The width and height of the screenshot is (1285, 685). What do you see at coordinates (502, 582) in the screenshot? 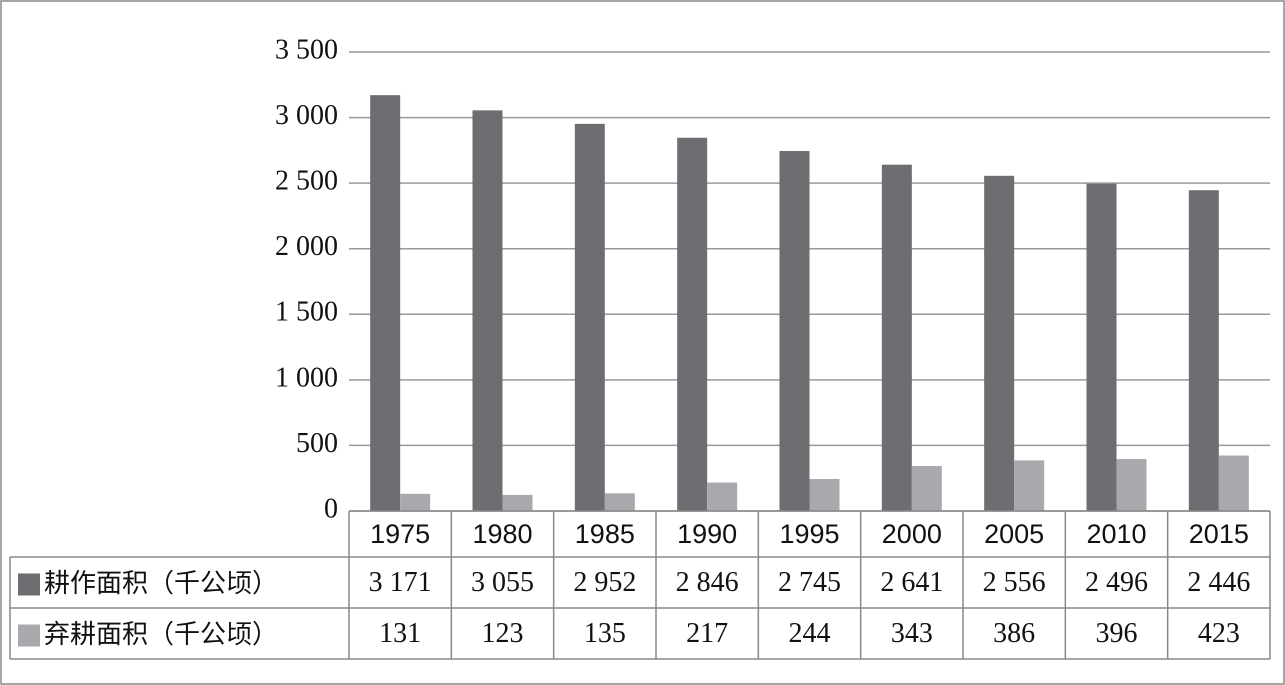
I see `table-value: 3 055` at bounding box center [502, 582].